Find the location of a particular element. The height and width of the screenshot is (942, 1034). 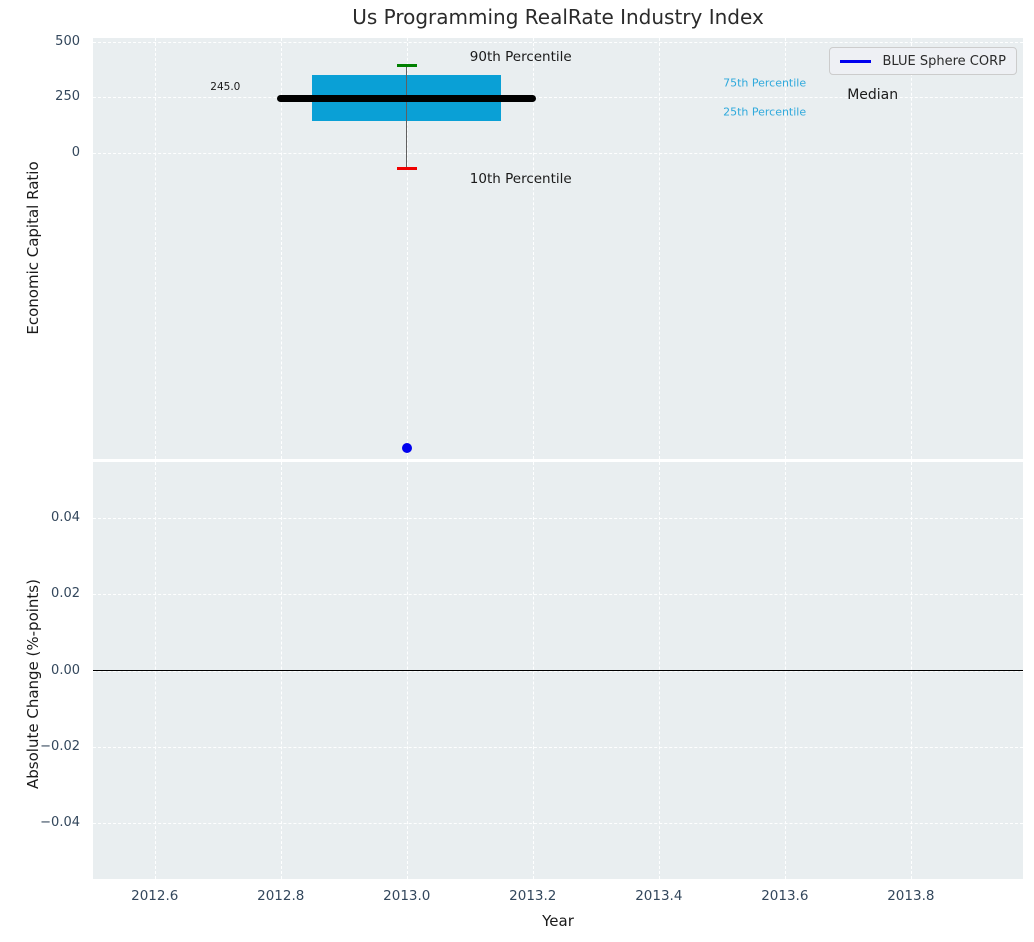

y-tick-label: −0.04 is located at coordinates (60, 822).